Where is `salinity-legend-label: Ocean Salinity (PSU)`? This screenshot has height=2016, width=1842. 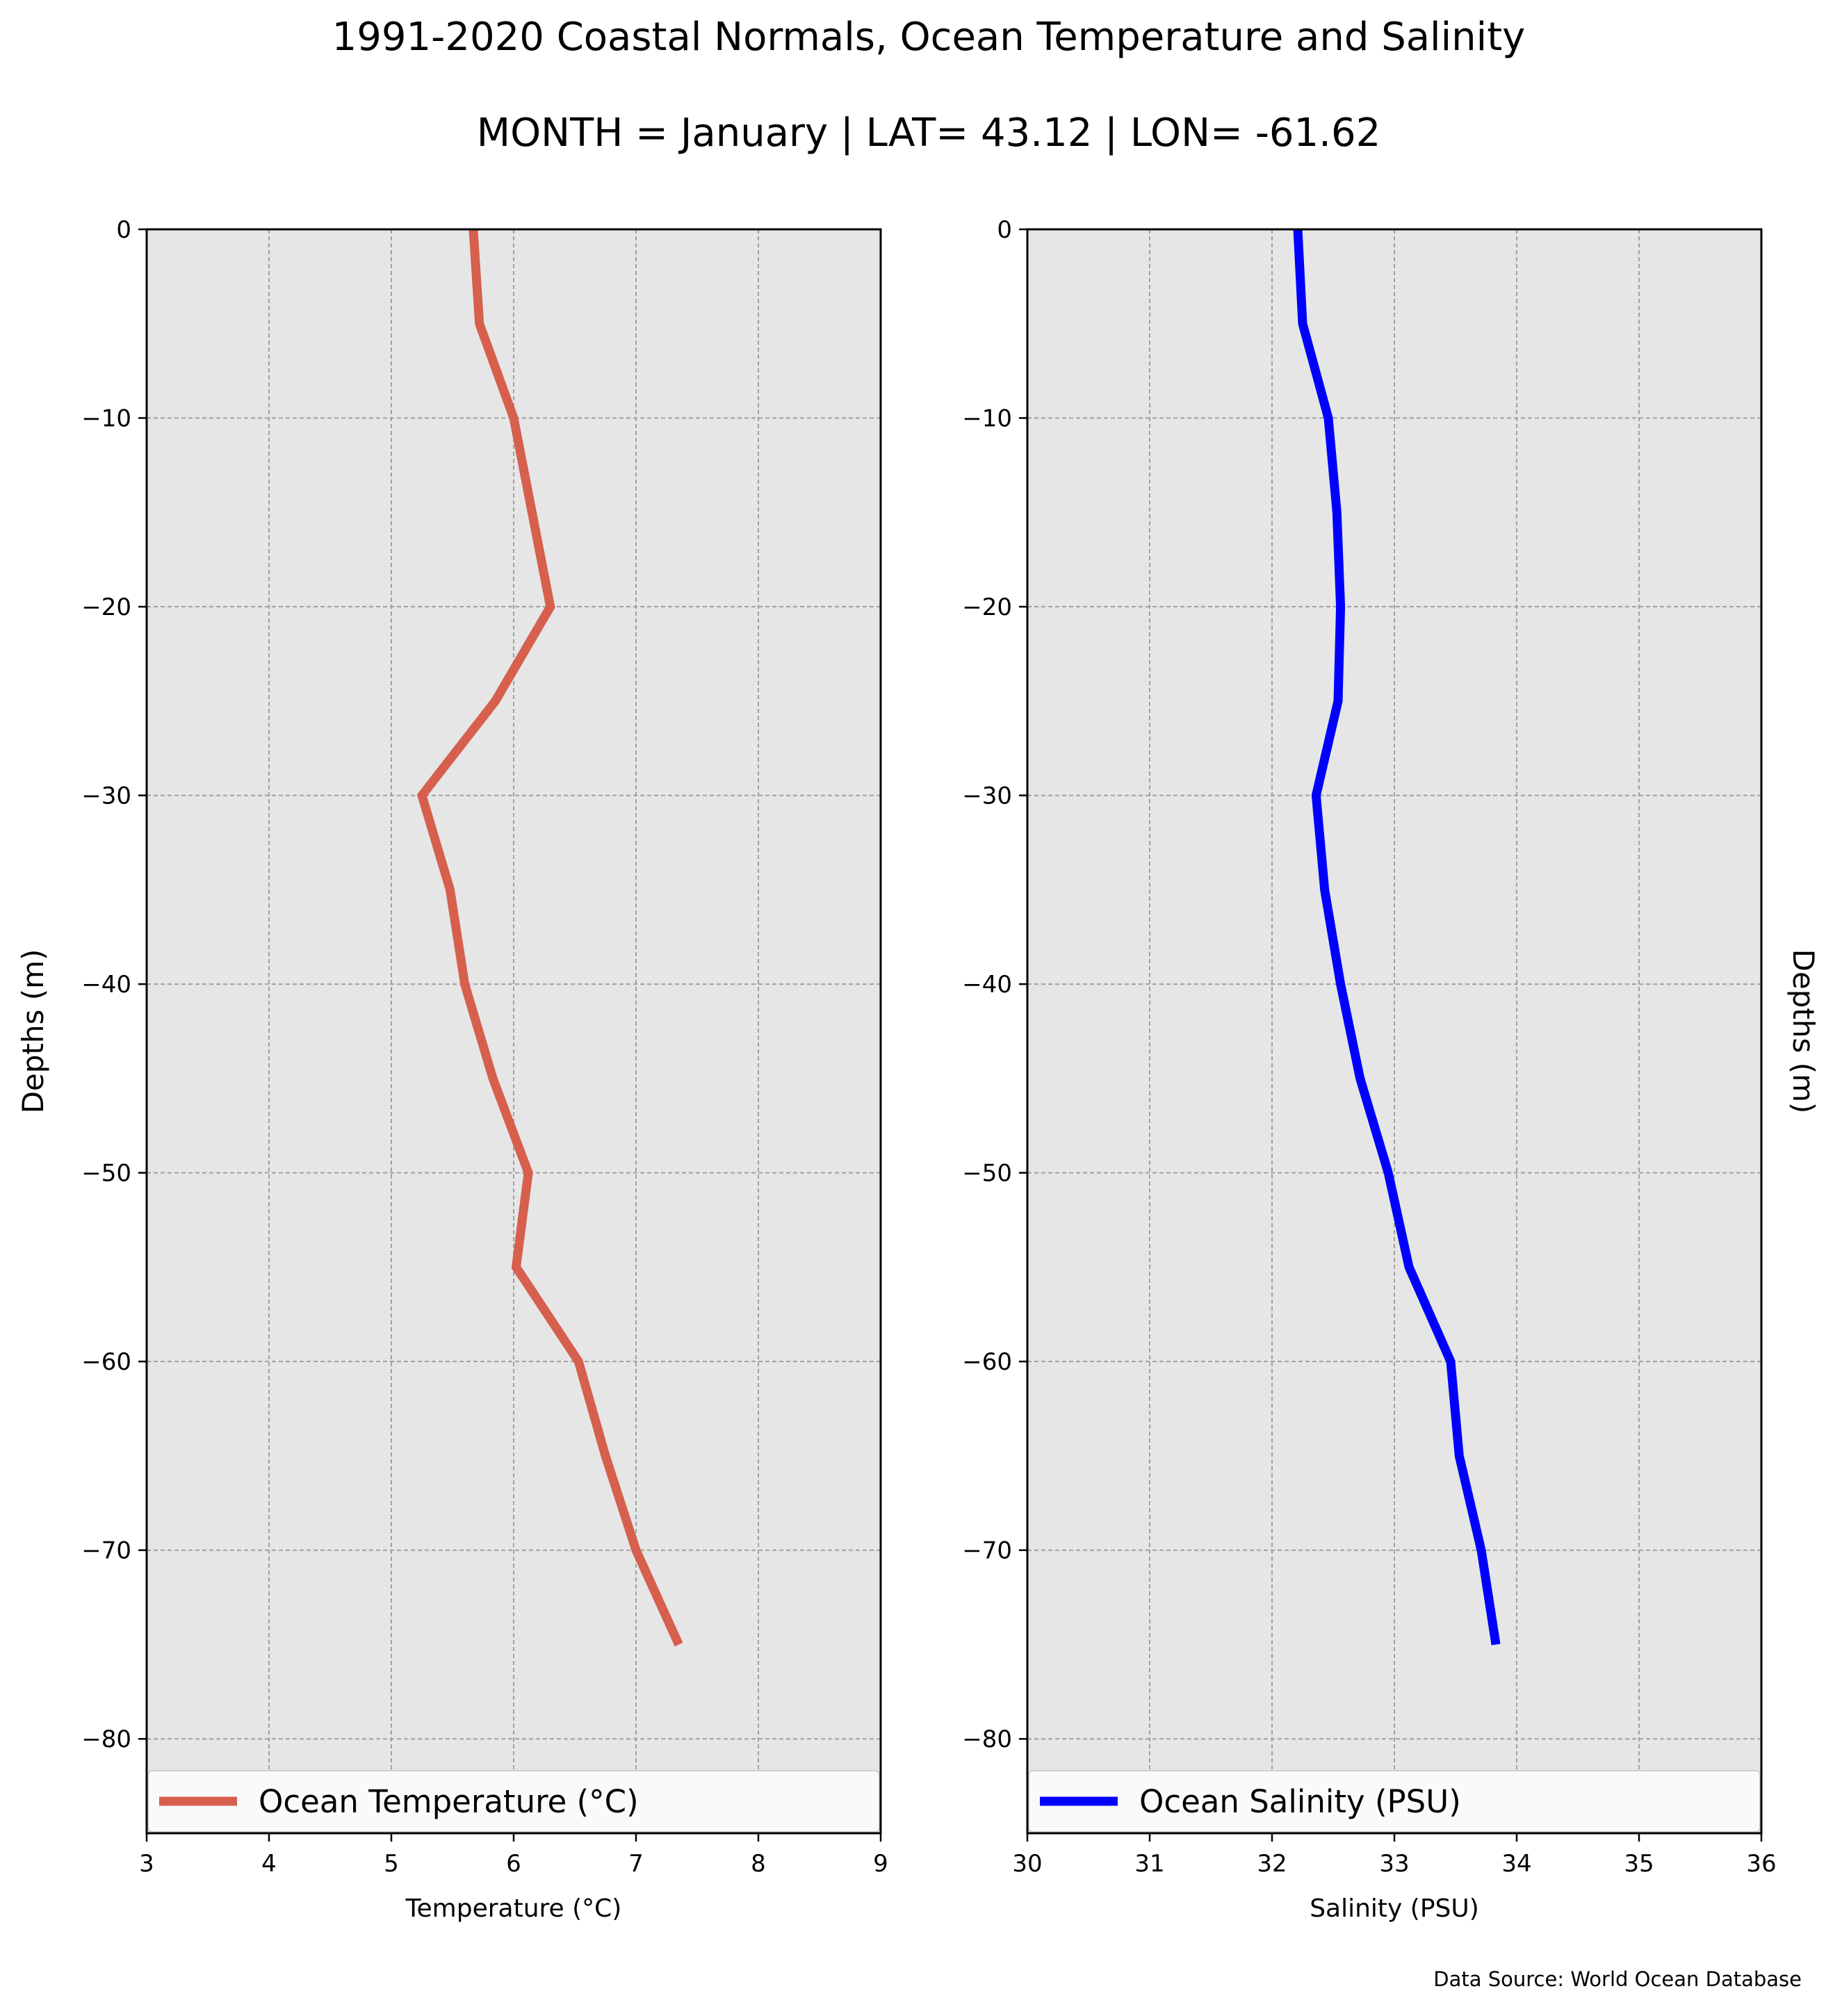
salinity-legend-label: Ocean Salinity (PSU) is located at coordinates (1300, 1802).